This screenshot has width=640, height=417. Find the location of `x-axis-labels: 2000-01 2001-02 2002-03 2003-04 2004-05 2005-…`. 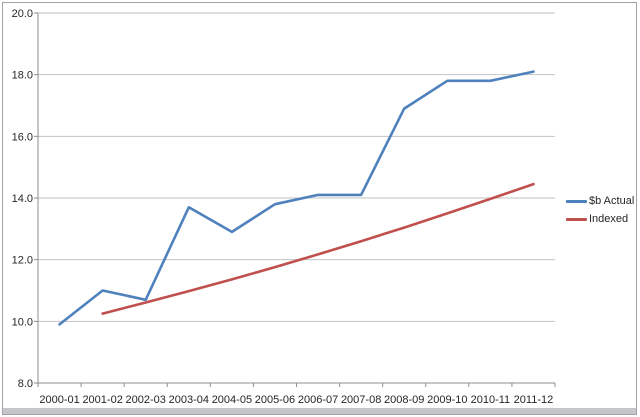

x-axis-labels: 2000-01 2001-02 2002-03 2003-04 2004-05 2005-… is located at coordinates (296, 400).